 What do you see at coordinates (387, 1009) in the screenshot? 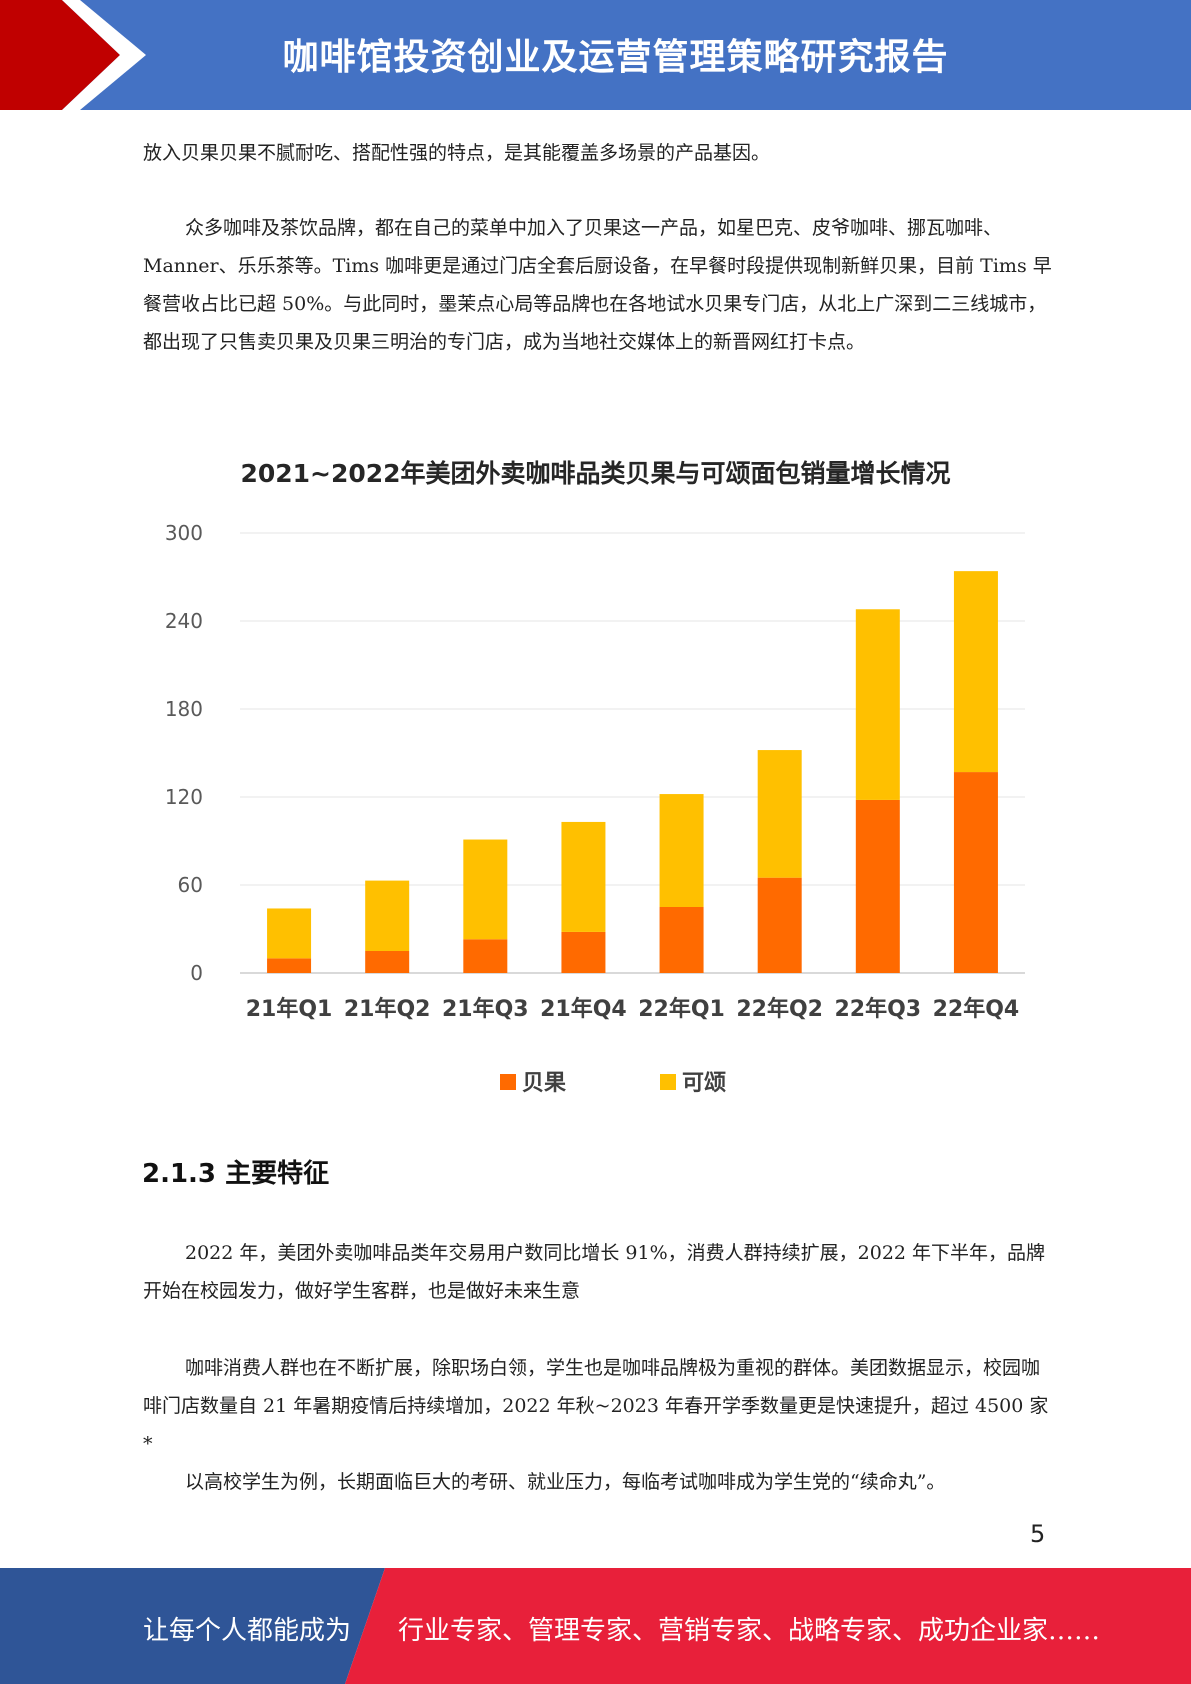
I see `x-tick-label: 21年Q2` at bounding box center [387, 1009].